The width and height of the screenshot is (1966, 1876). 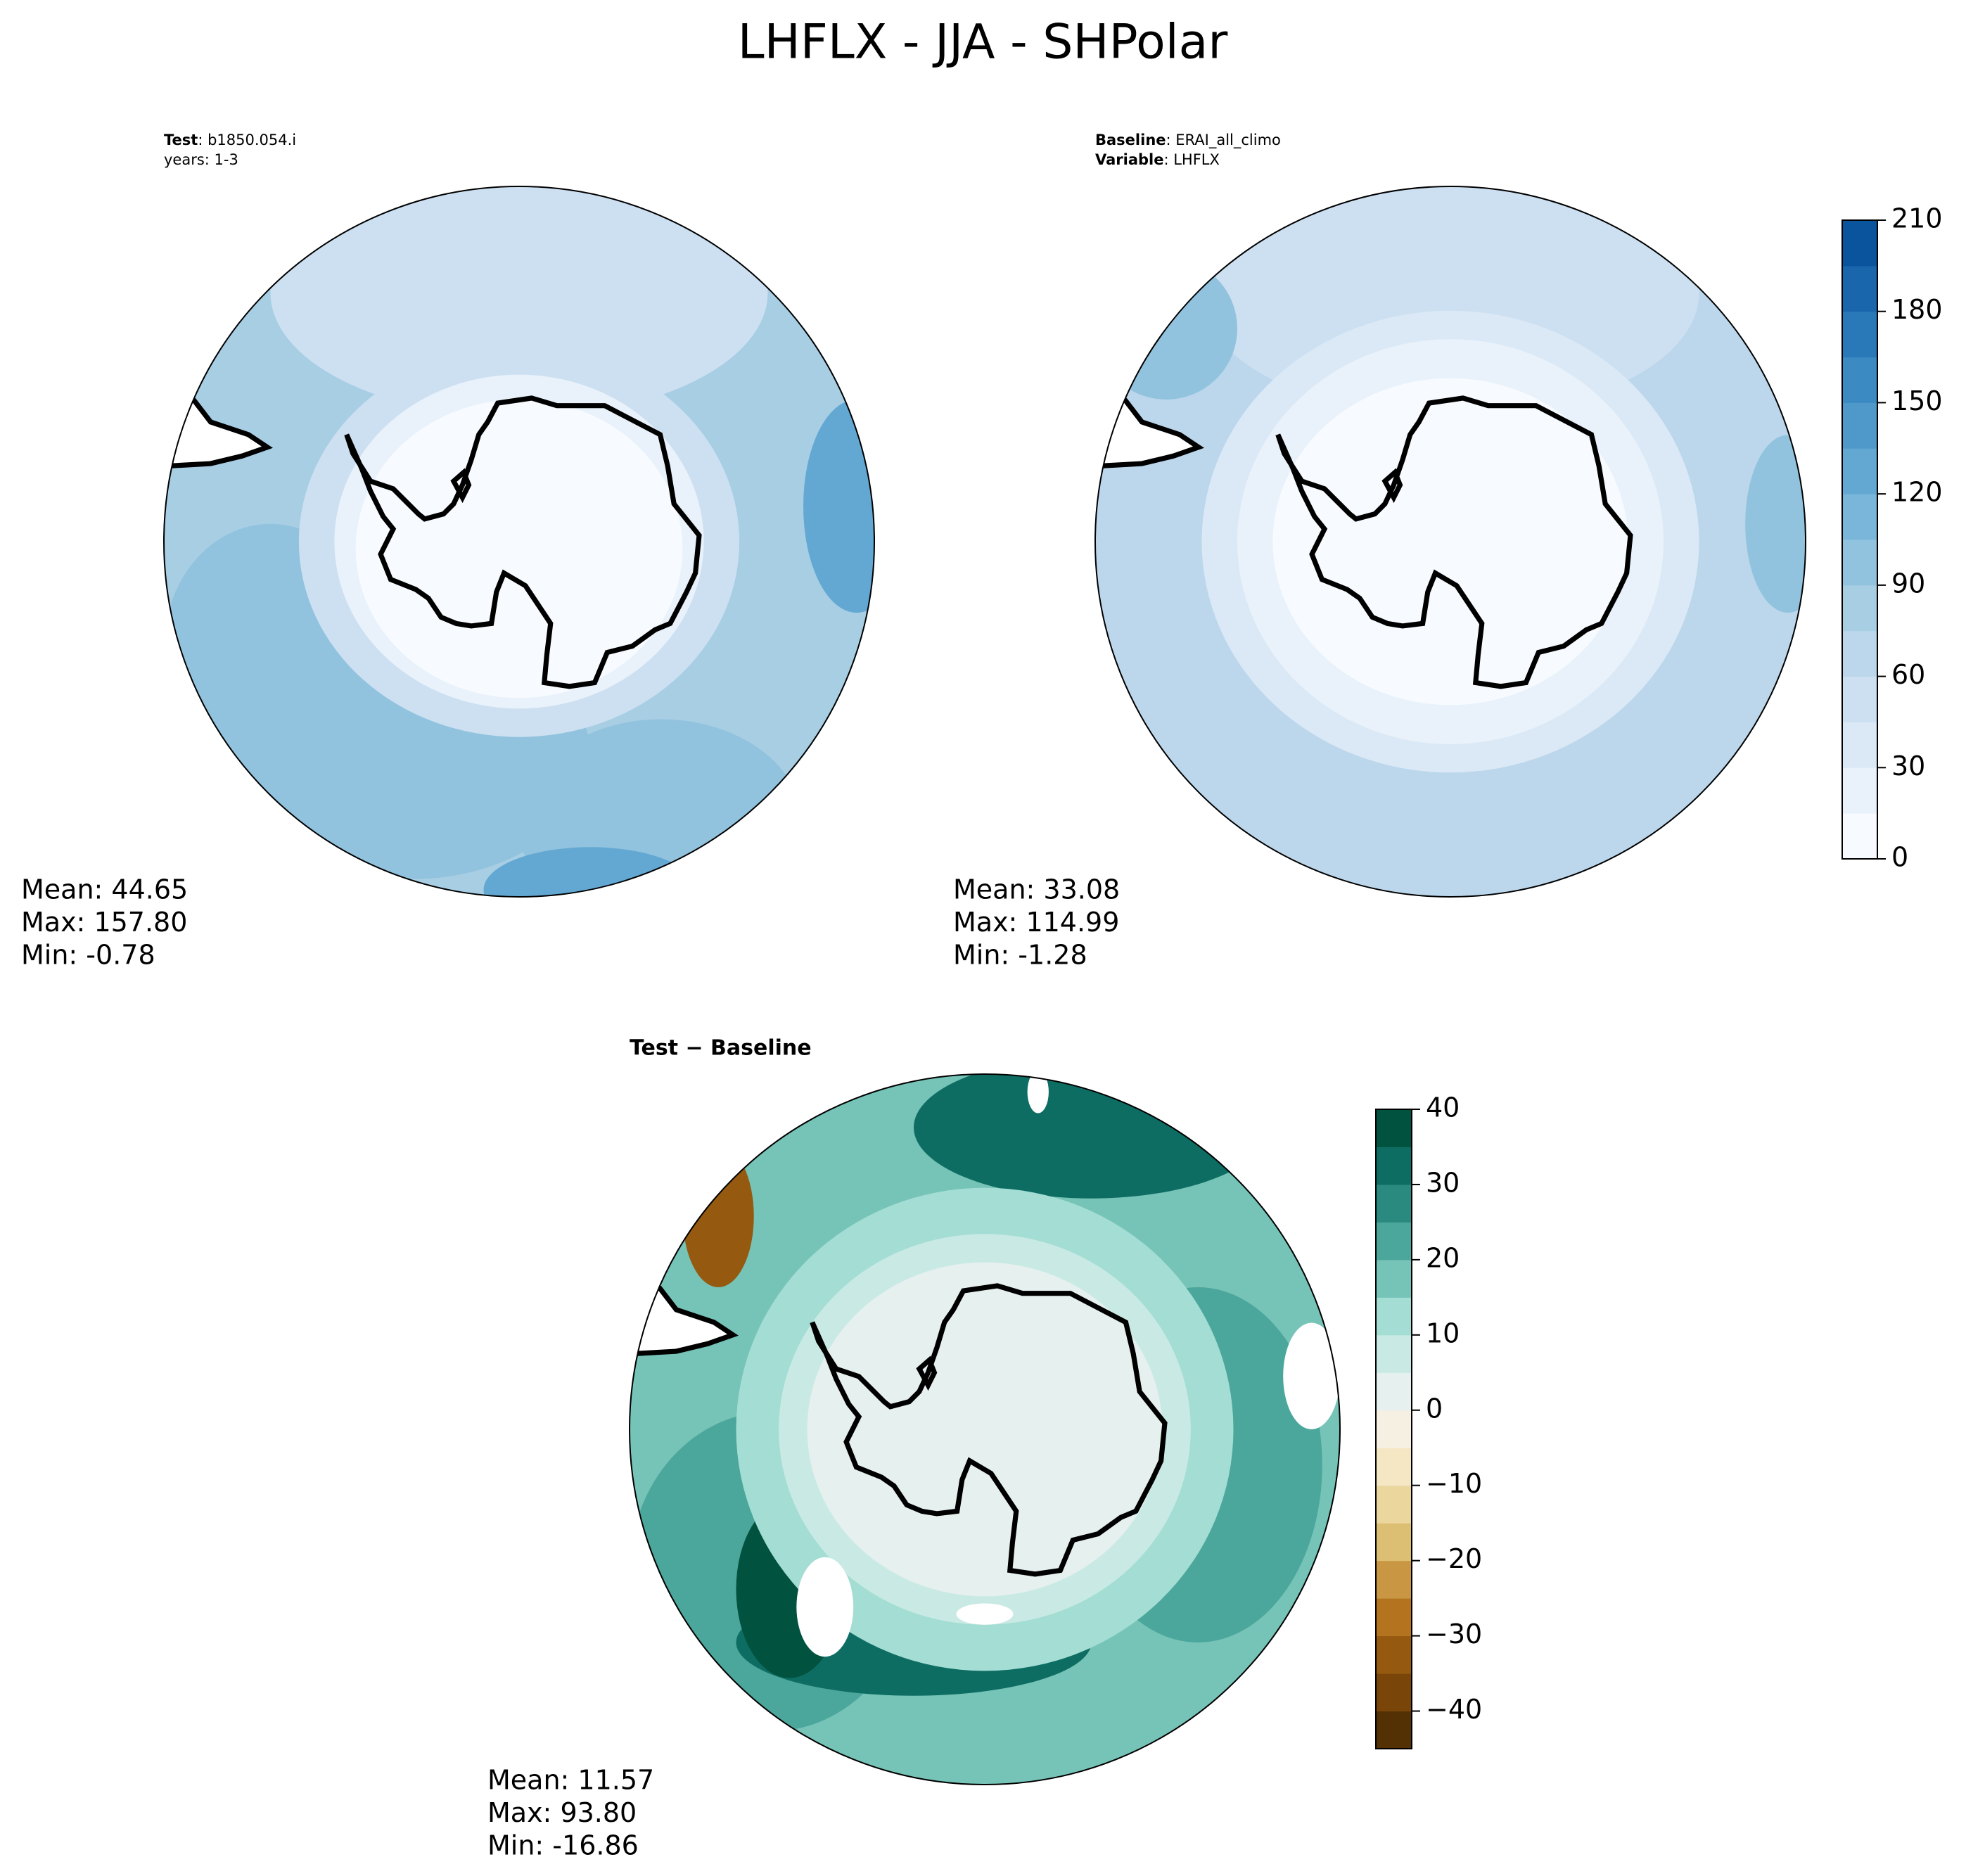 I want to click on colorbar-tick-label: −10, so click(x=1454, y=1483).